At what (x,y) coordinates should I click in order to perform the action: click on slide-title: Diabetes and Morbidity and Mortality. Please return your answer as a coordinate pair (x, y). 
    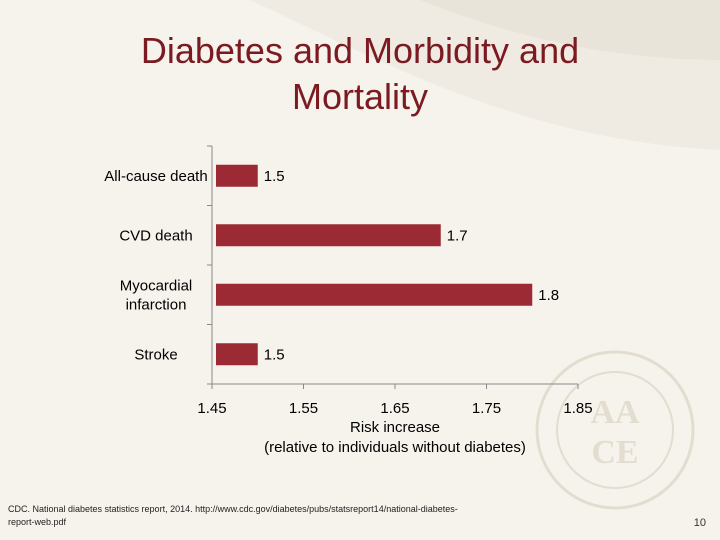
    Looking at the image, I should click on (360, 74).